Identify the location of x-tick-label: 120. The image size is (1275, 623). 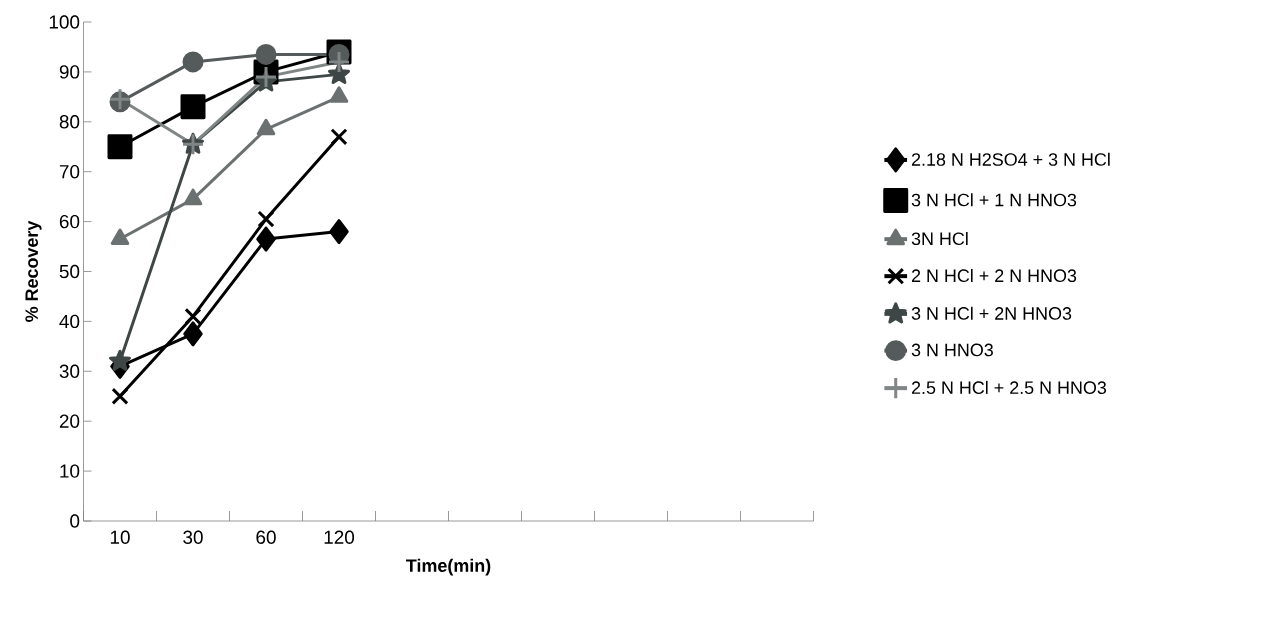
(339, 537).